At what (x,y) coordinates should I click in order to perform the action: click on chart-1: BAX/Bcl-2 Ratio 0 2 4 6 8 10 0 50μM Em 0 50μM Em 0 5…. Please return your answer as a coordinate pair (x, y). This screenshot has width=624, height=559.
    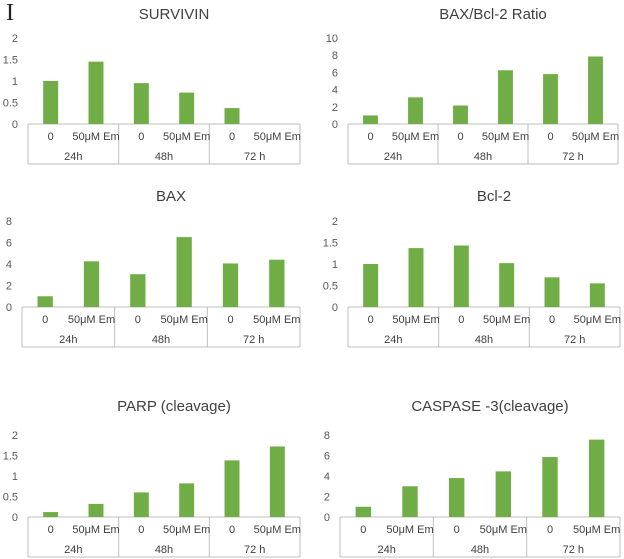
    Looking at the image, I should click on (472, 85).